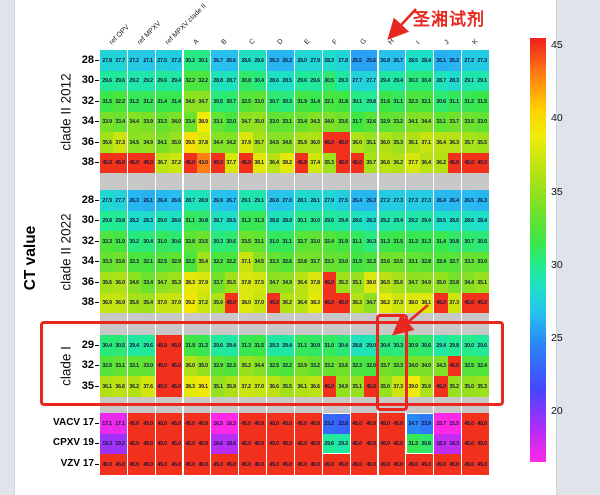 The height and width of the screenshot is (495, 600). I want to click on heatmap-cell: 31.3 31.5, so click(252, 345).